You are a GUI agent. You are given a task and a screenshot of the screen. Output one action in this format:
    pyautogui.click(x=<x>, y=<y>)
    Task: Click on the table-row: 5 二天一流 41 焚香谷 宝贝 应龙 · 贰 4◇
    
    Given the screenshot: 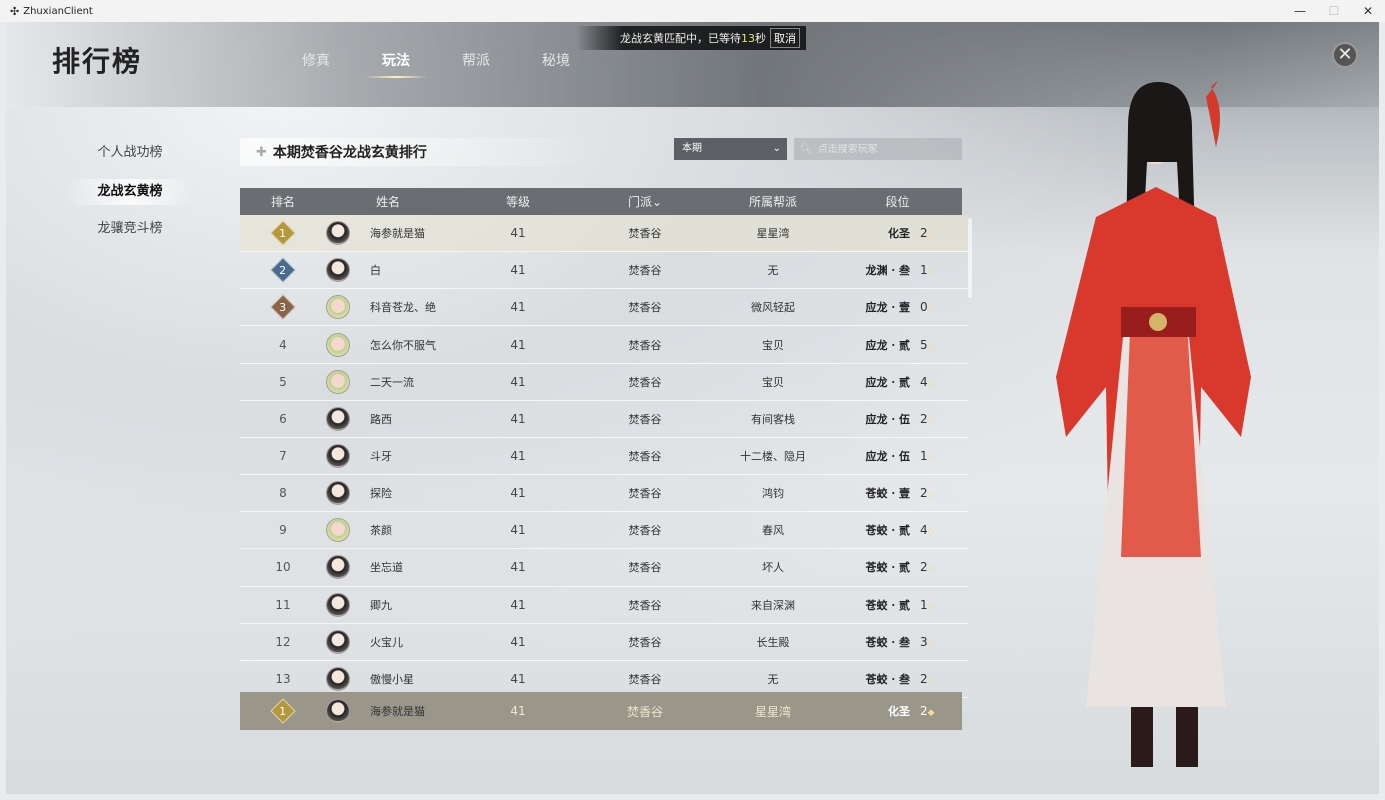 What is the action you would take?
    pyautogui.click(x=604, y=382)
    